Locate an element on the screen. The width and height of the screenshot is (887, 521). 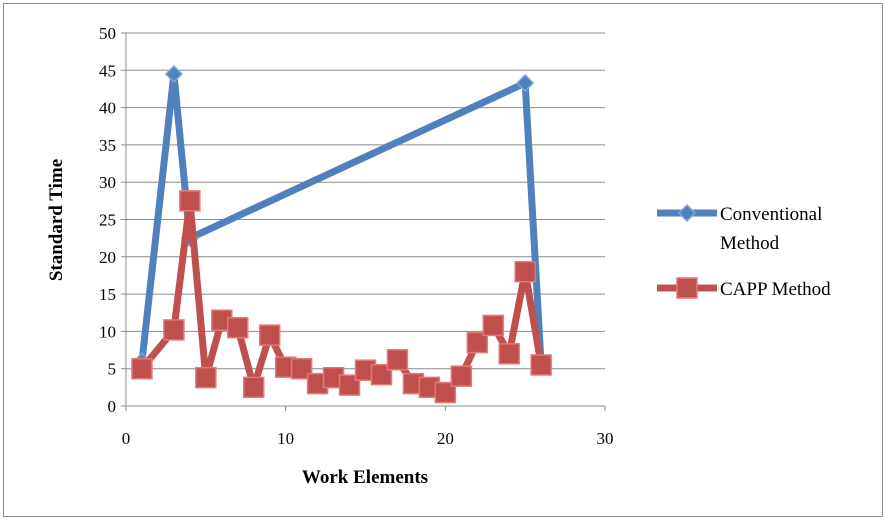
y-tick-label: 30 is located at coordinates (107, 182).